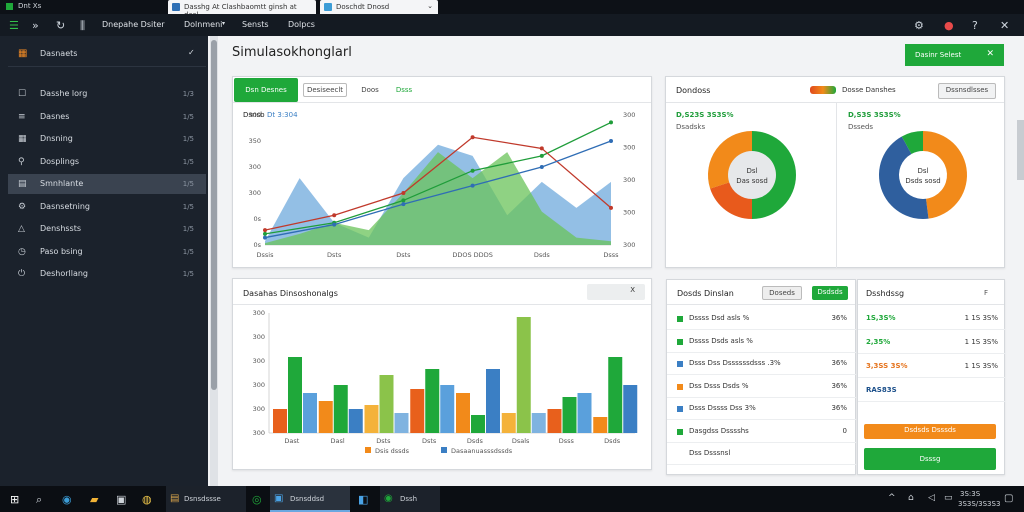  I want to click on clock-time: 3S:3S, so click(970, 494).